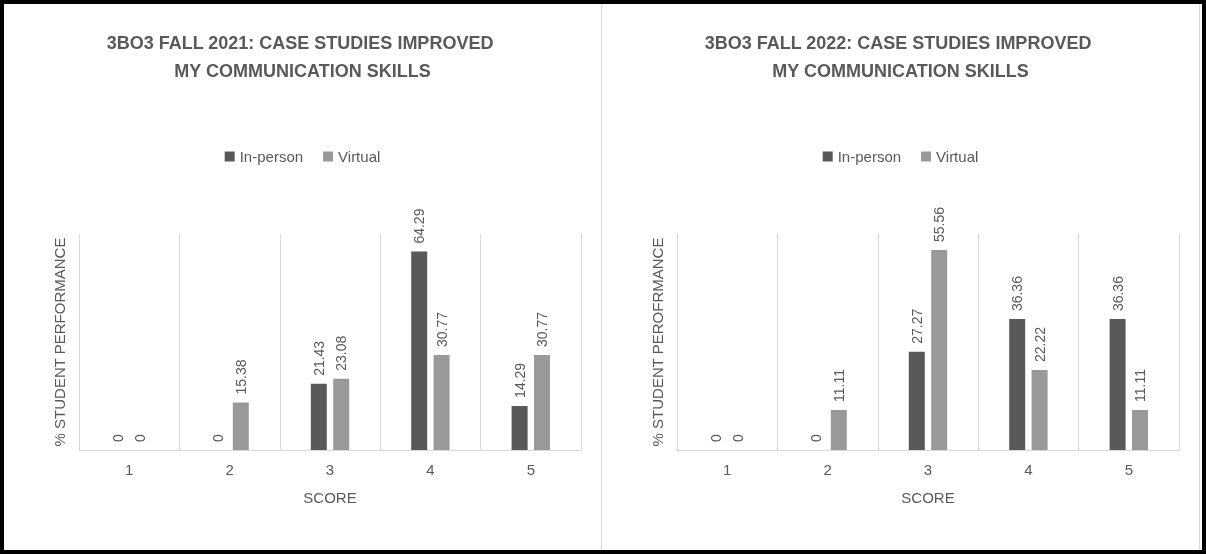  Describe the element at coordinates (657, 342) in the screenshot. I see `y-axis-title: % STUDENT PEROFRMANCE` at that location.